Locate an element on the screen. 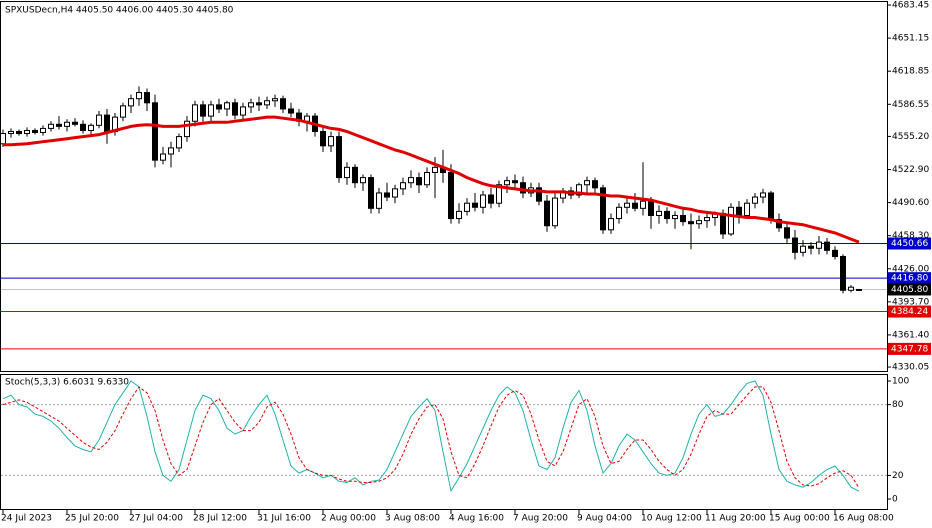  y-tick-label: 20 is located at coordinates (898, 476).